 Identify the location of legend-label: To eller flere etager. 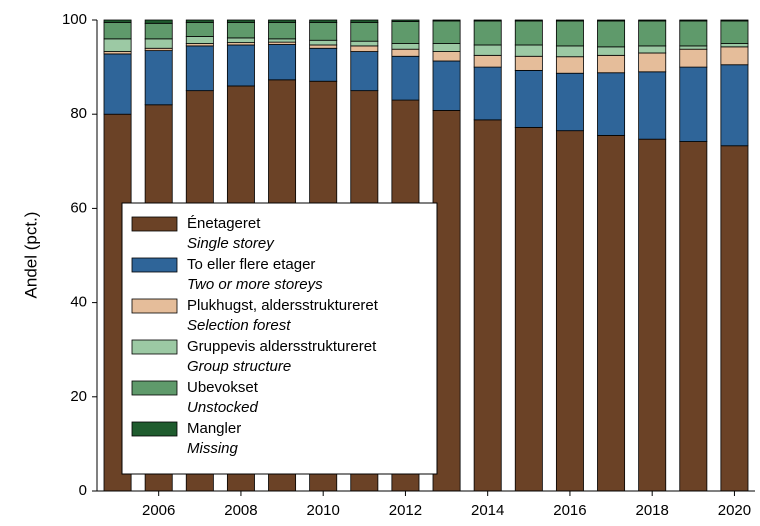
(251, 264).